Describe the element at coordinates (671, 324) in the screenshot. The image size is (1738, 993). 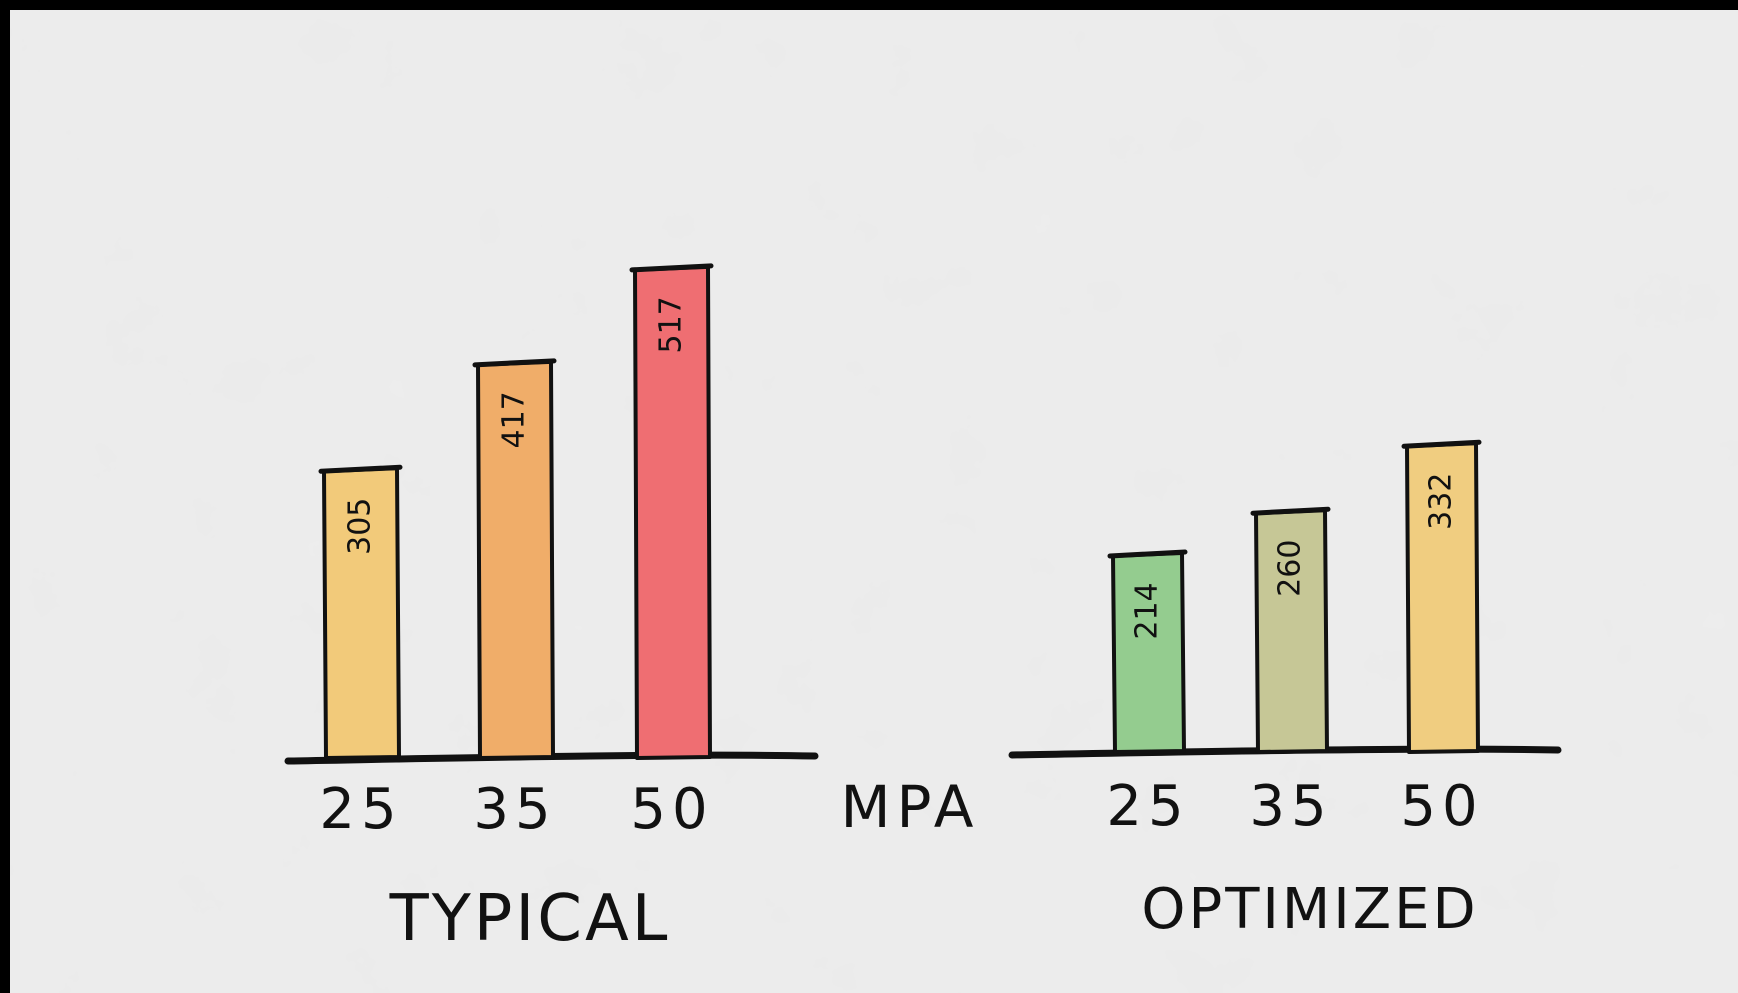
I see `bar-value-label-50: 517` at that location.